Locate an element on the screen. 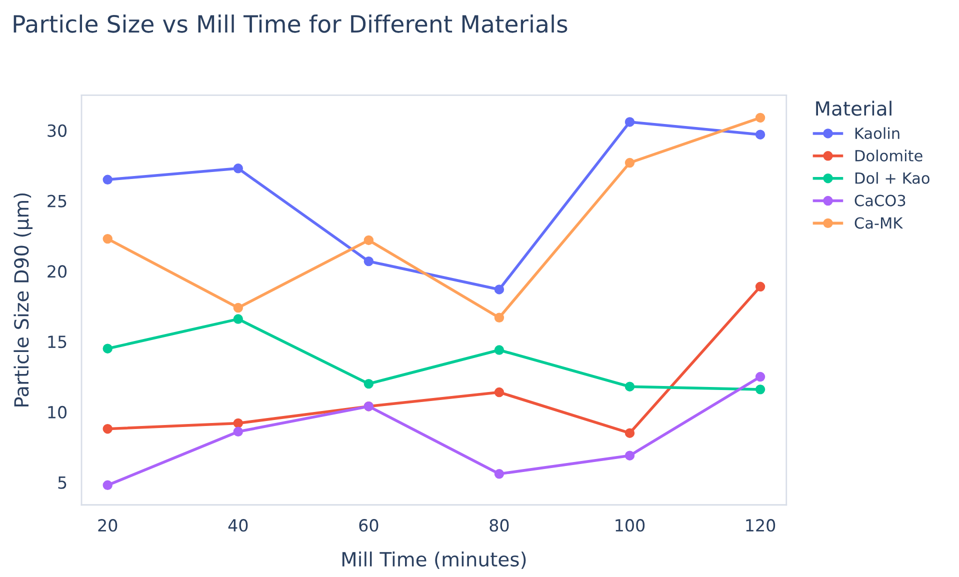 The width and height of the screenshot is (959, 577). legend-label: Ca-MK is located at coordinates (879, 223).